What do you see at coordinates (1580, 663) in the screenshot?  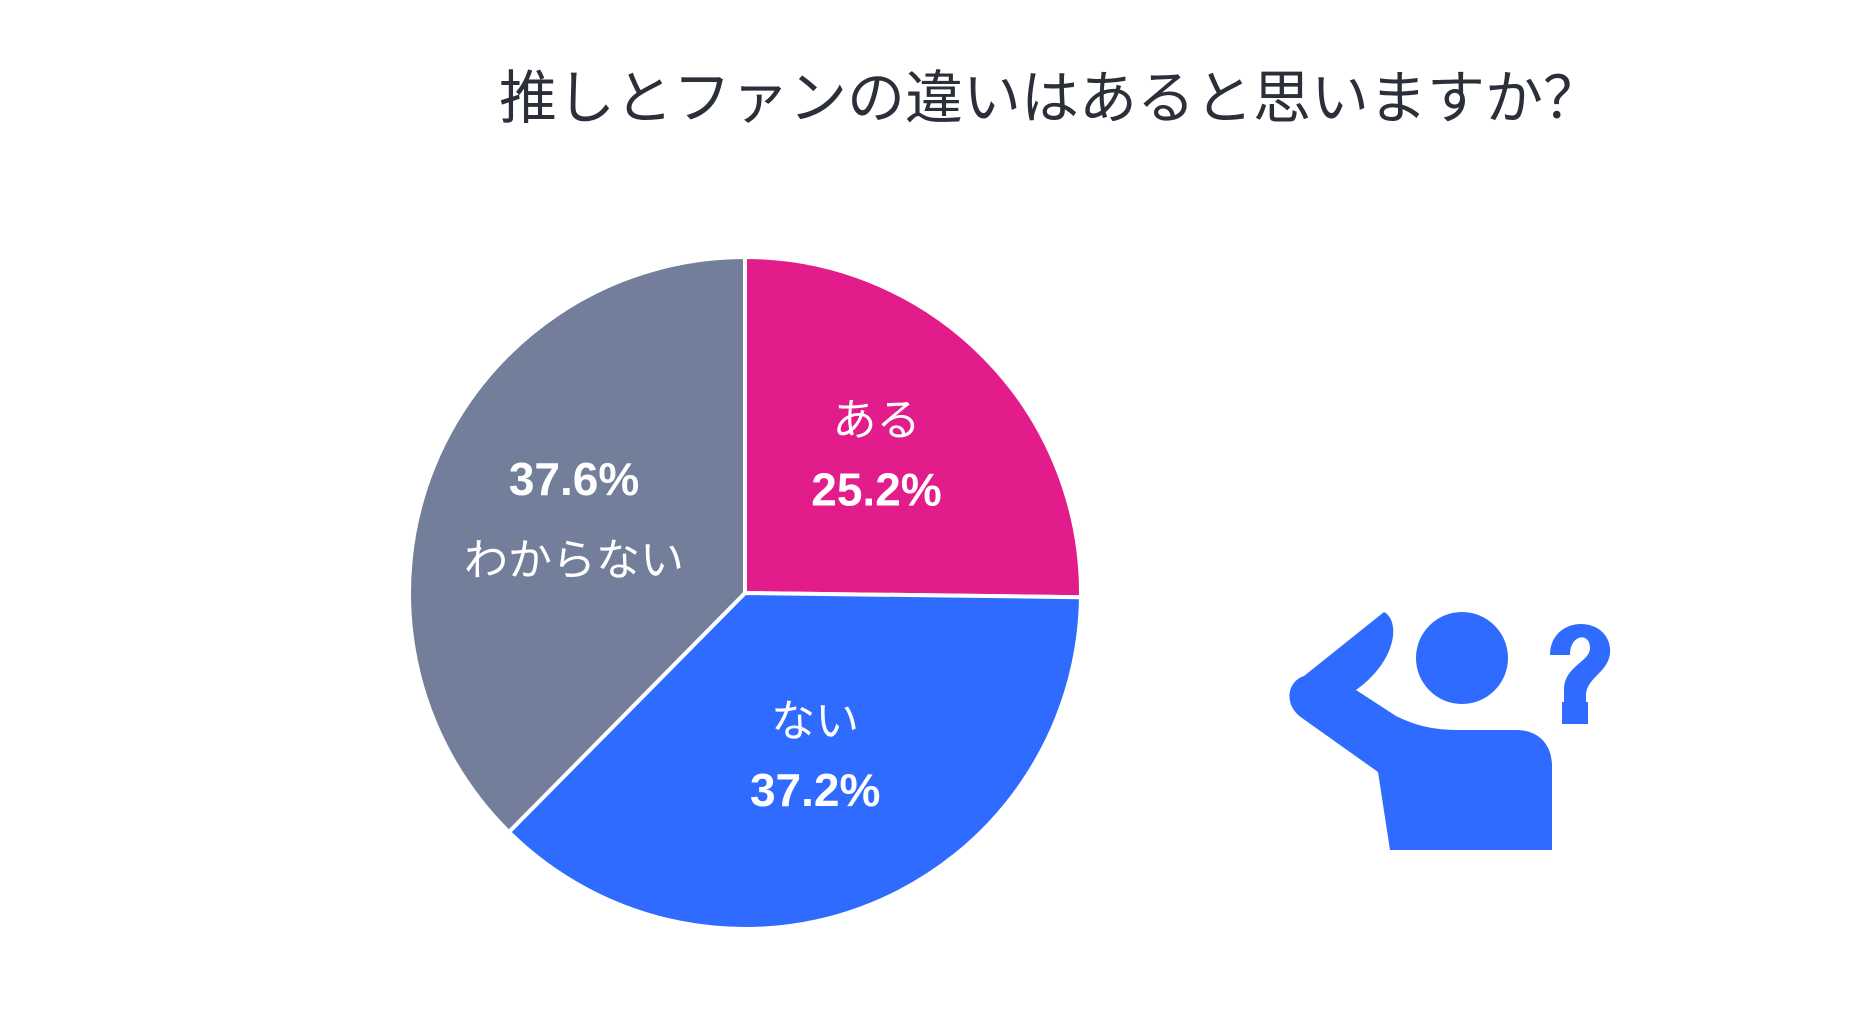 I see `icon-question-mark` at bounding box center [1580, 663].